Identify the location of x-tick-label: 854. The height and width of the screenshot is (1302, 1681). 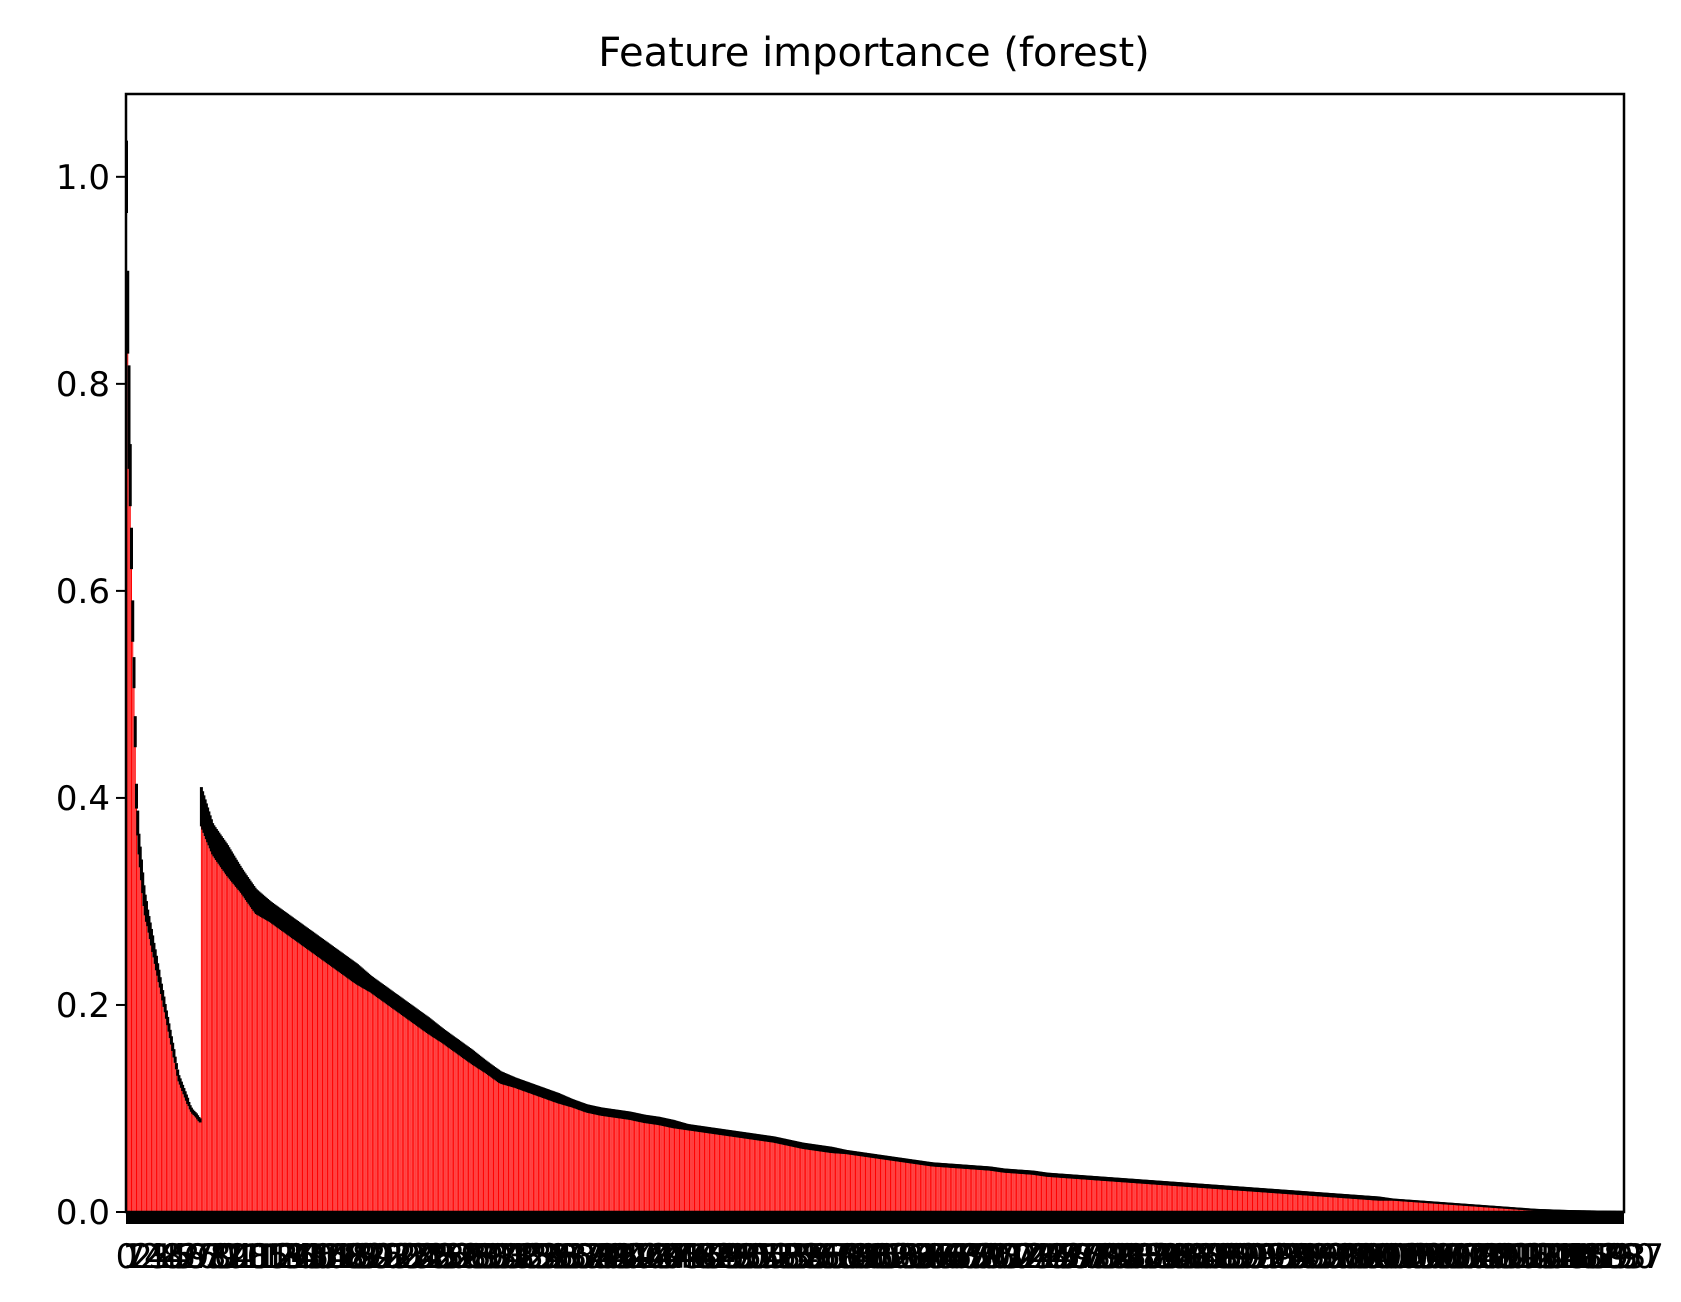
(1192, 1257).